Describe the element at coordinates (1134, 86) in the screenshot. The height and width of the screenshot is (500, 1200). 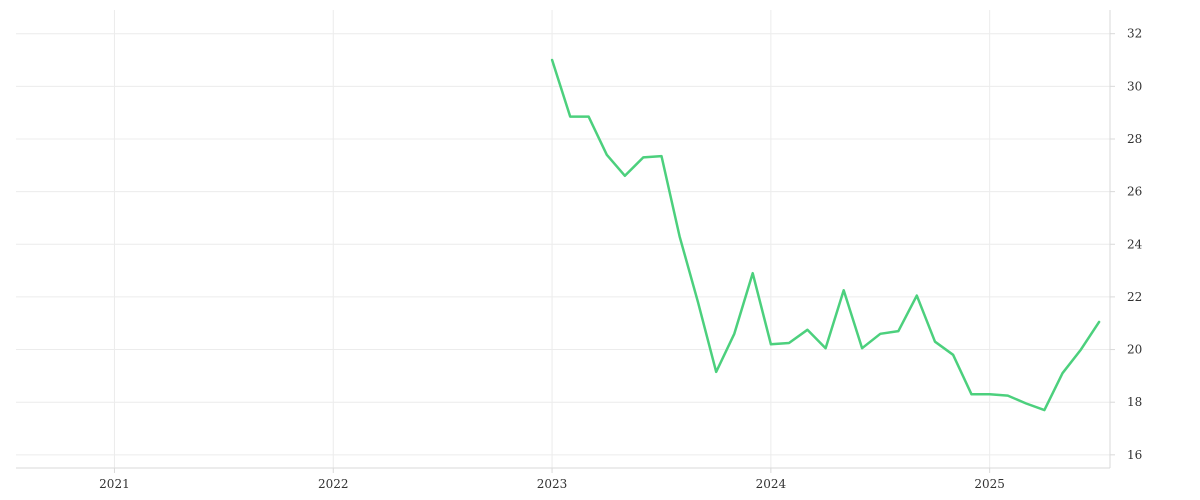
I see `y-tick-label: 30` at that location.